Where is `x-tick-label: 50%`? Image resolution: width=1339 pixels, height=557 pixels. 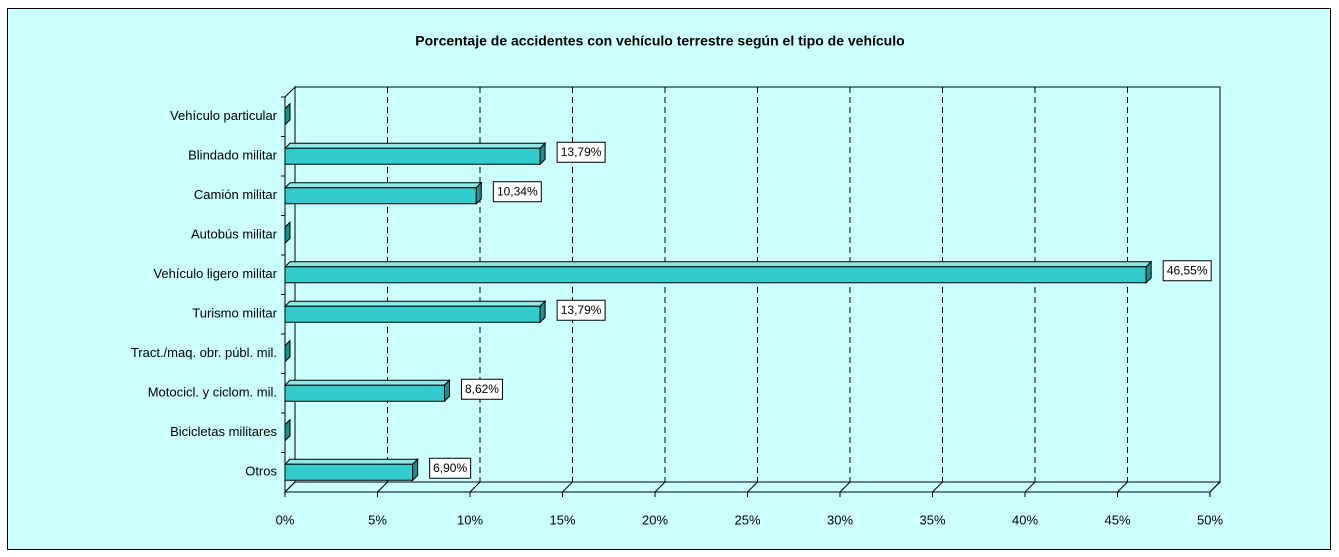
x-tick-label: 50% is located at coordinates (1210, 519).